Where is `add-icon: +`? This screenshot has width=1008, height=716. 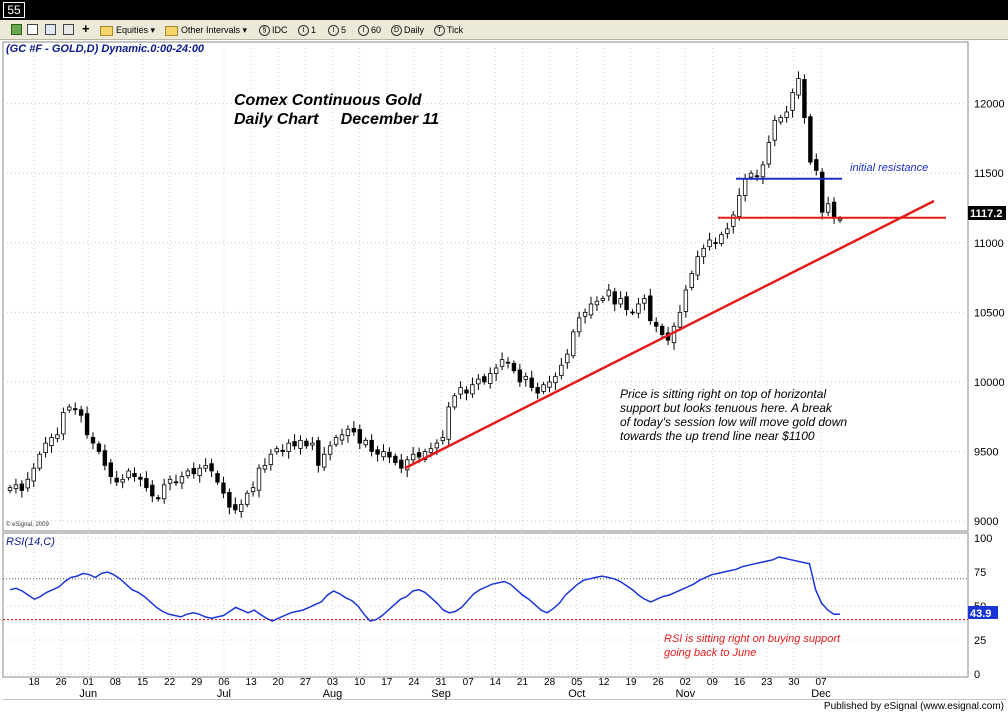 add-icon: + is located at coordinates (86, 28).